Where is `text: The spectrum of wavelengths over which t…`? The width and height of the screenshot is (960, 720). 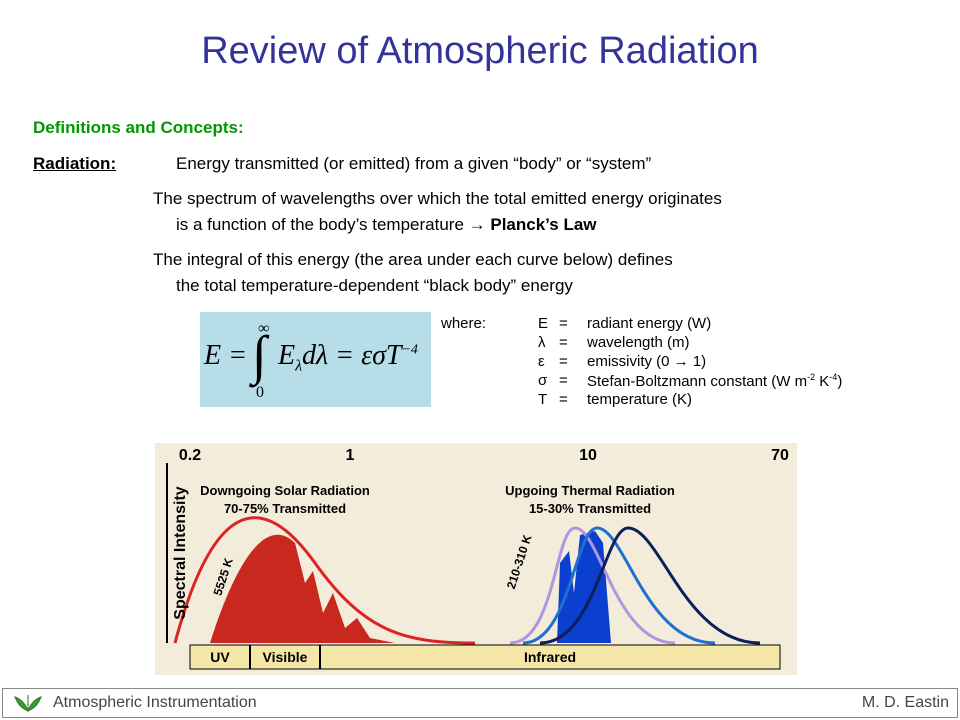
text: The spectrum of wavelengths over which t… is located at coordinates (437, 198).